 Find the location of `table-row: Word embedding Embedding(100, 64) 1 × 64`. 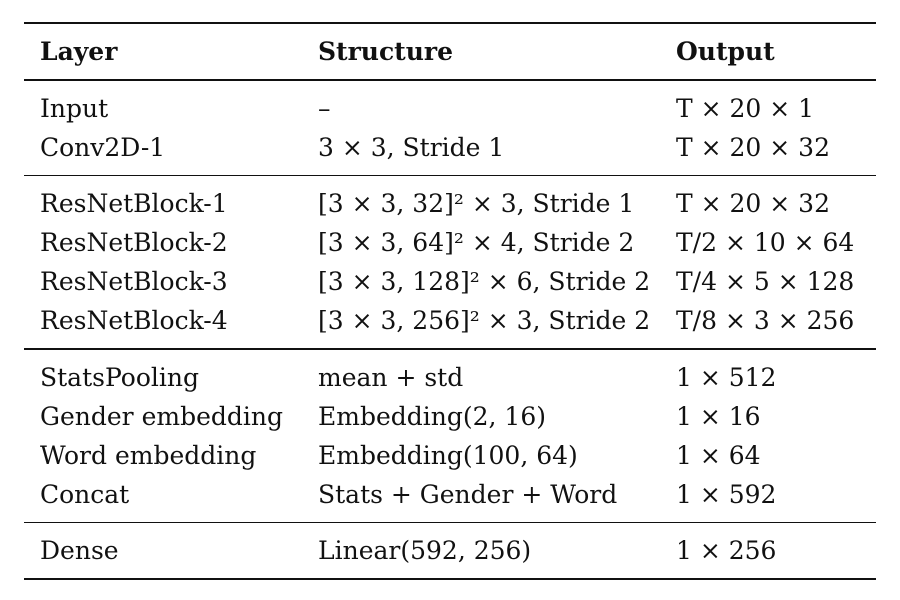

table-row: Word embedding Embedding(100, 64) 1 × 64 is located at coordinates (450, 455).